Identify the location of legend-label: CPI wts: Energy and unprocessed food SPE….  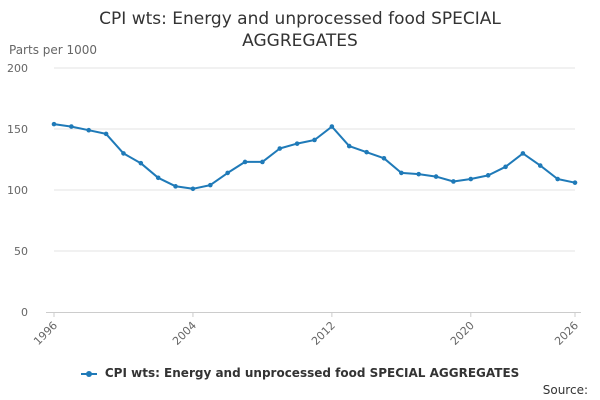
(312, 373).